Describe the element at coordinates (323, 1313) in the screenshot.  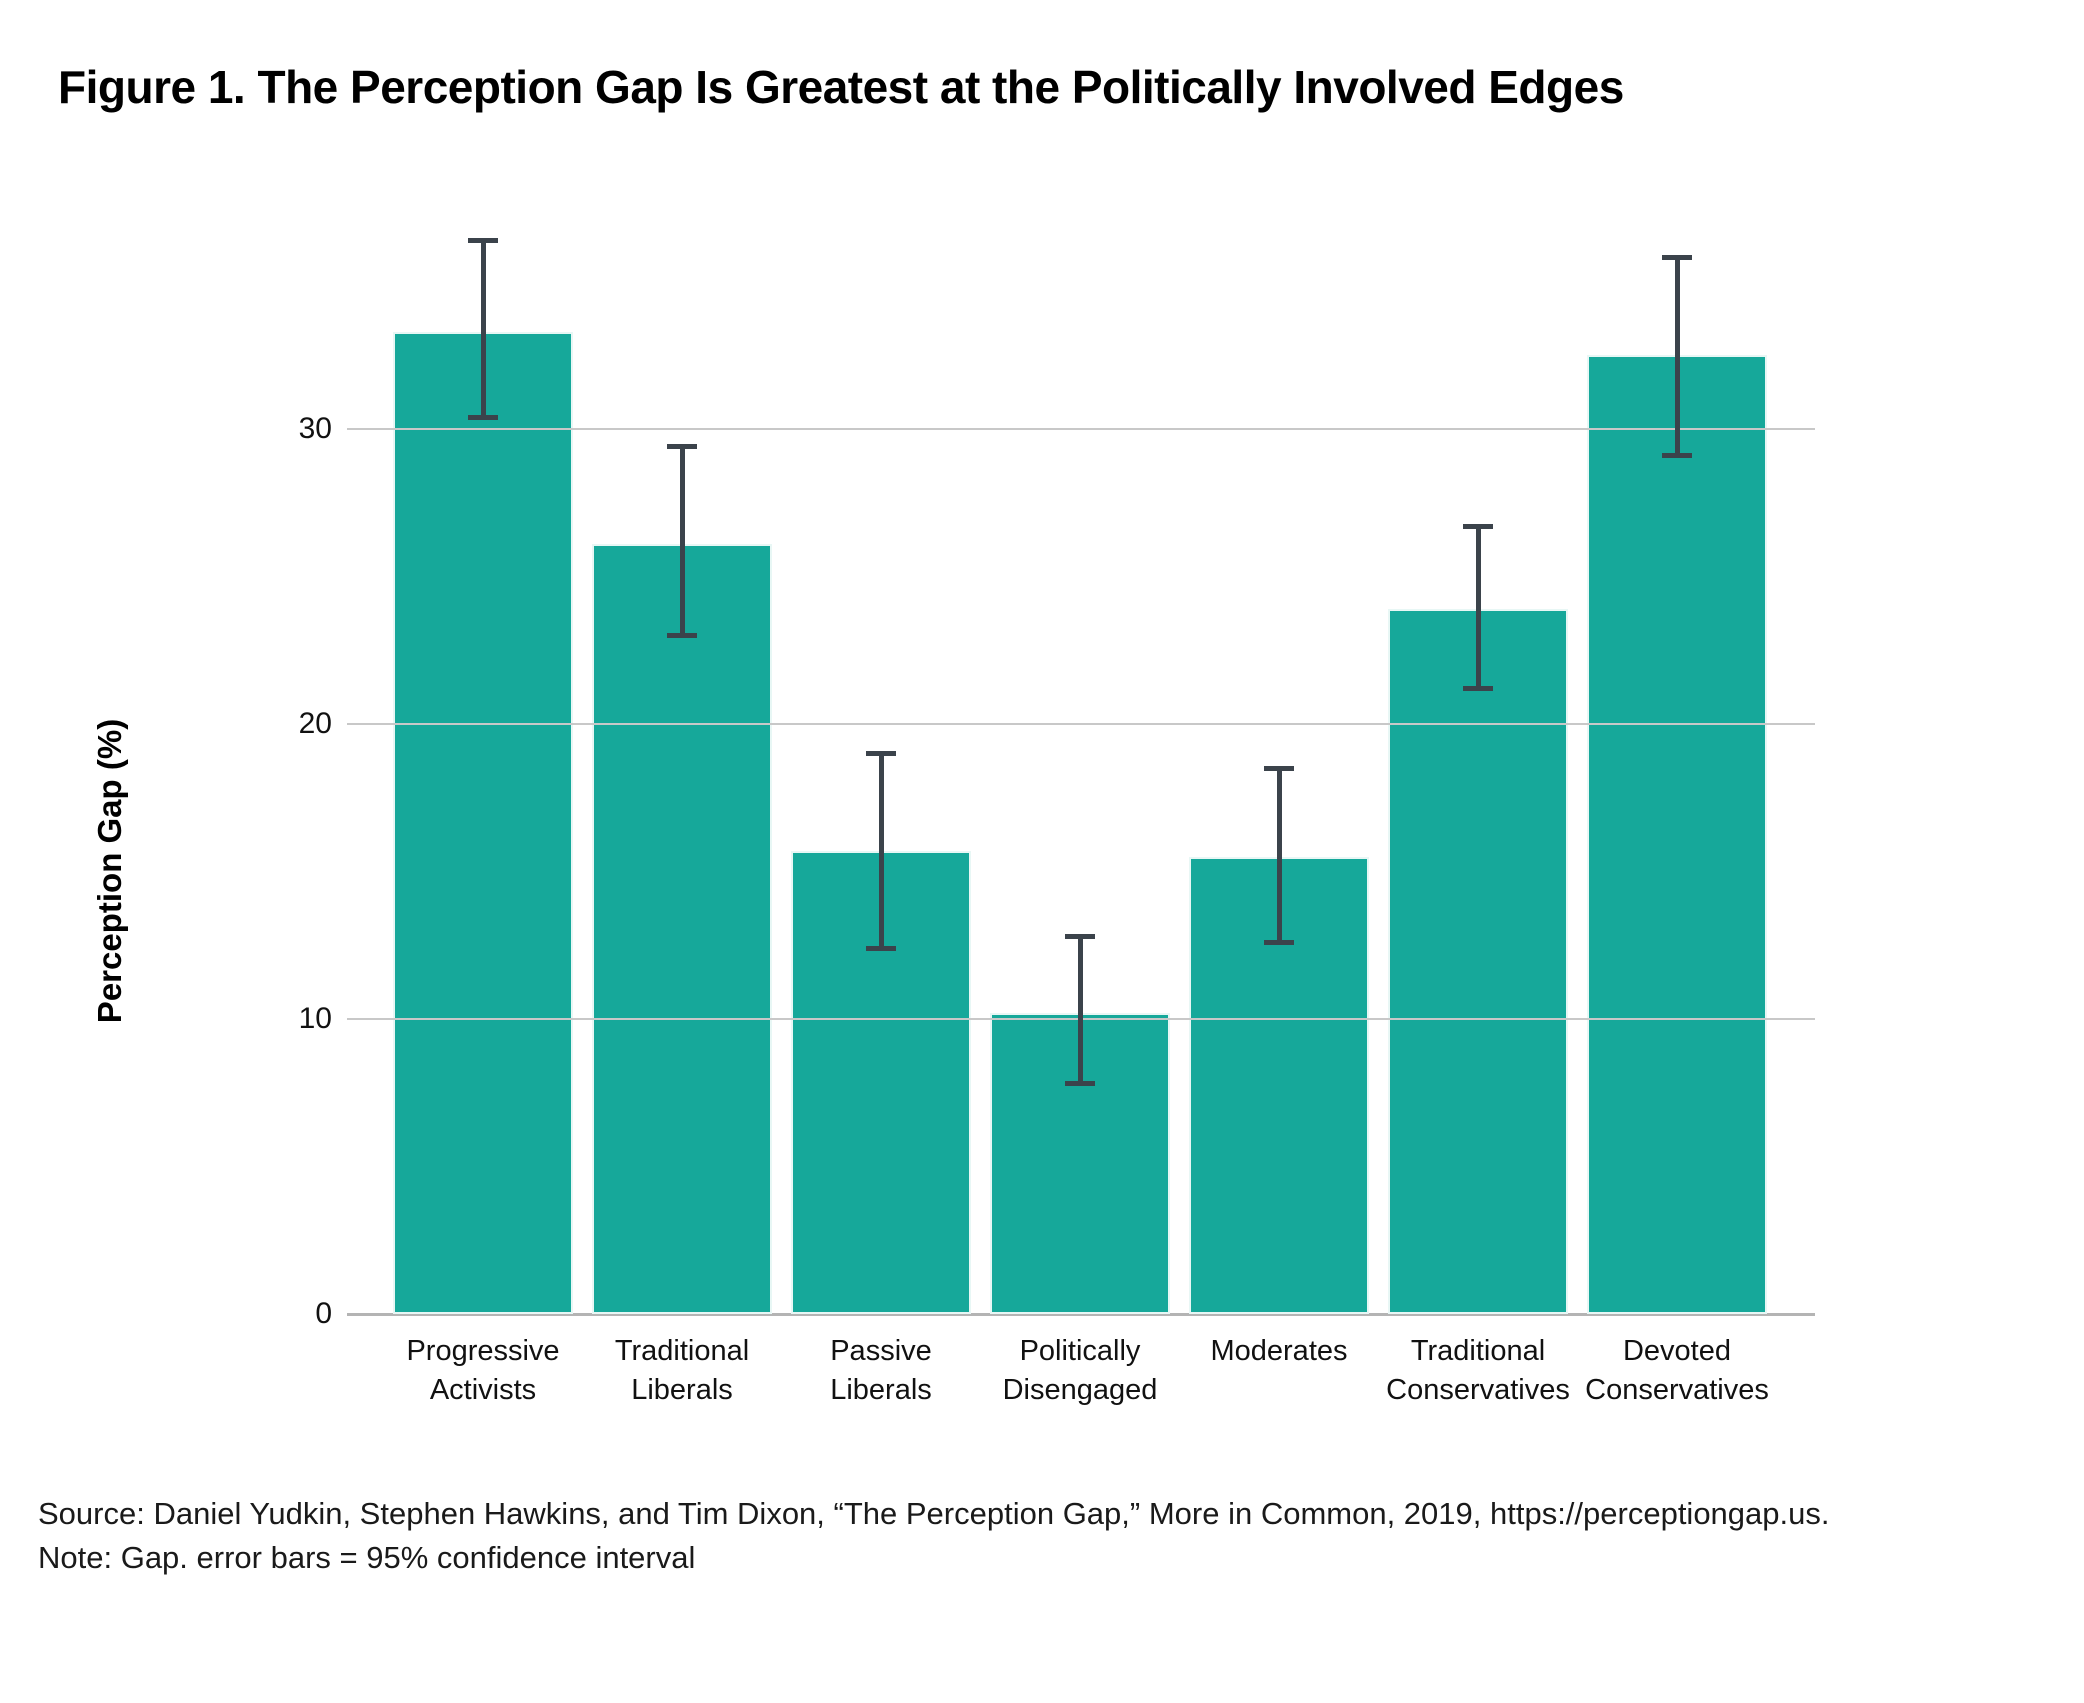
I see `y-tick-label: 0` at that location.